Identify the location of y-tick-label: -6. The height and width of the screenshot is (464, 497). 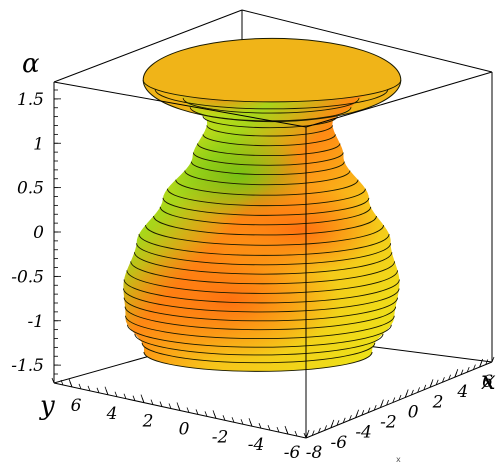
(292, 453).